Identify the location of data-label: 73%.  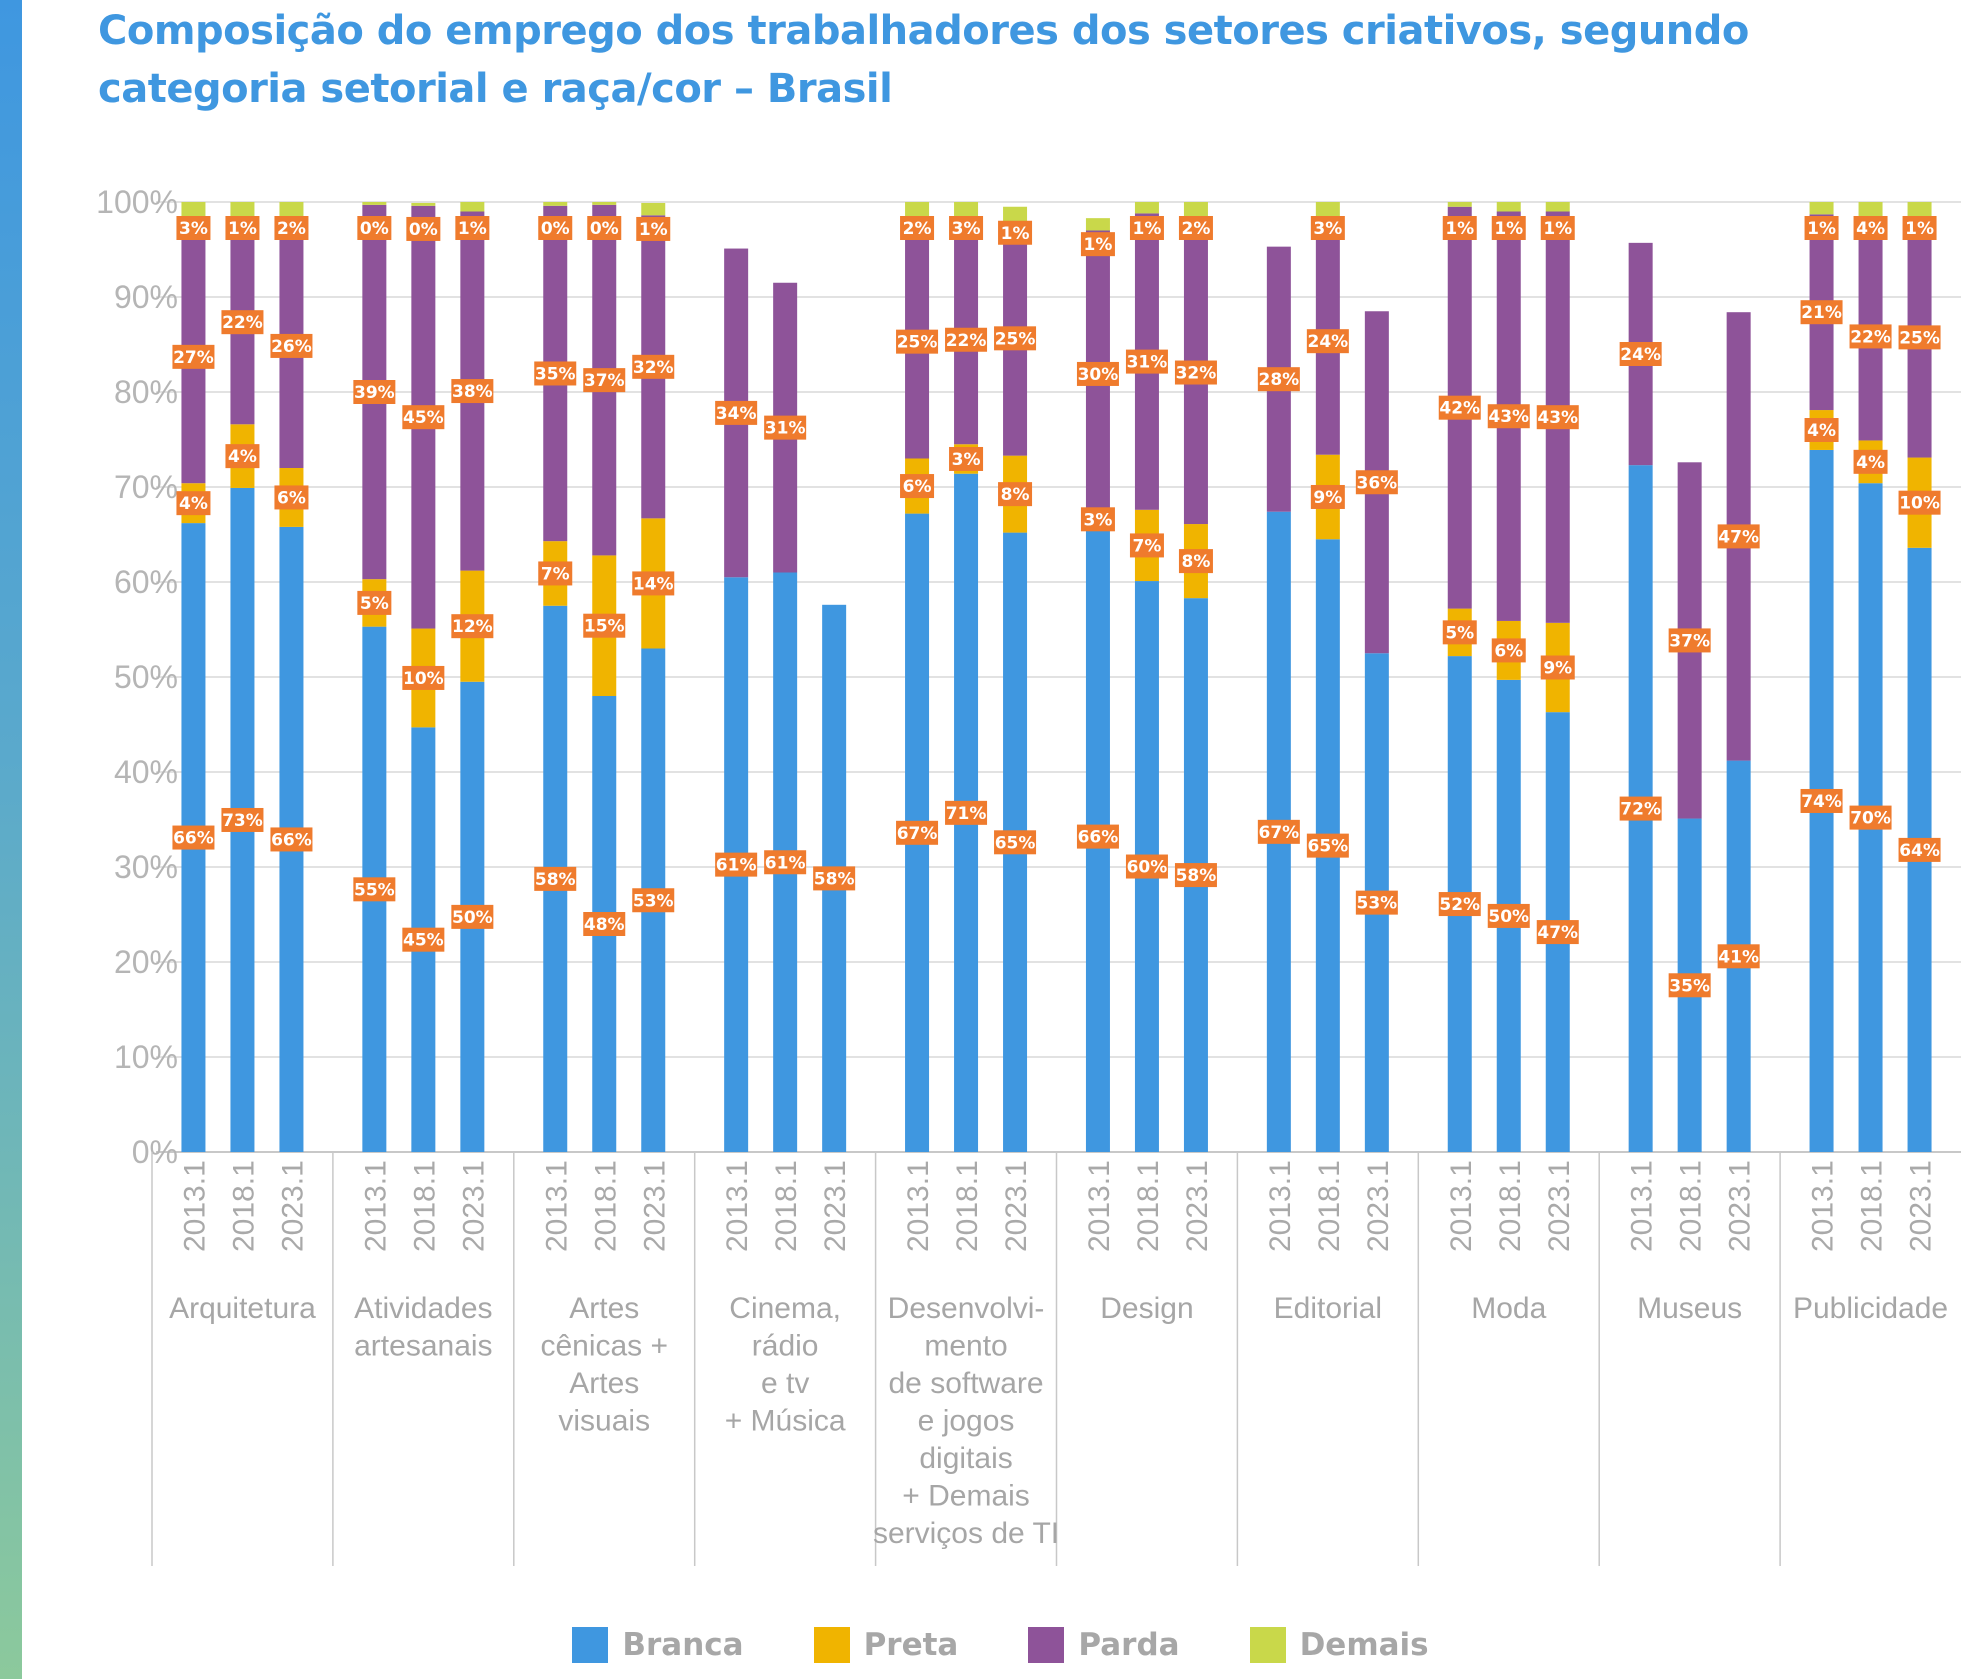
(242, 821).